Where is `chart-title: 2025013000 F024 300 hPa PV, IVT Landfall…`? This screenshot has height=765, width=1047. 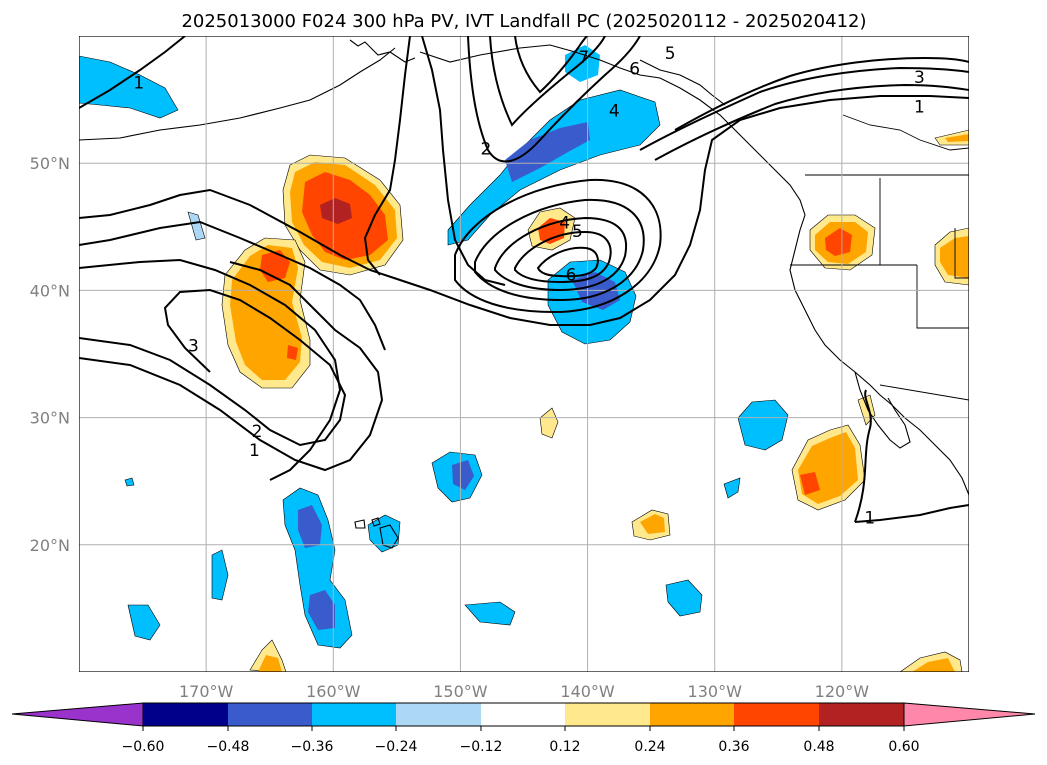
chart-title: 2025013000 F024 300 hPa PV, IVT Landfall… is located at coordinates (523, 21).